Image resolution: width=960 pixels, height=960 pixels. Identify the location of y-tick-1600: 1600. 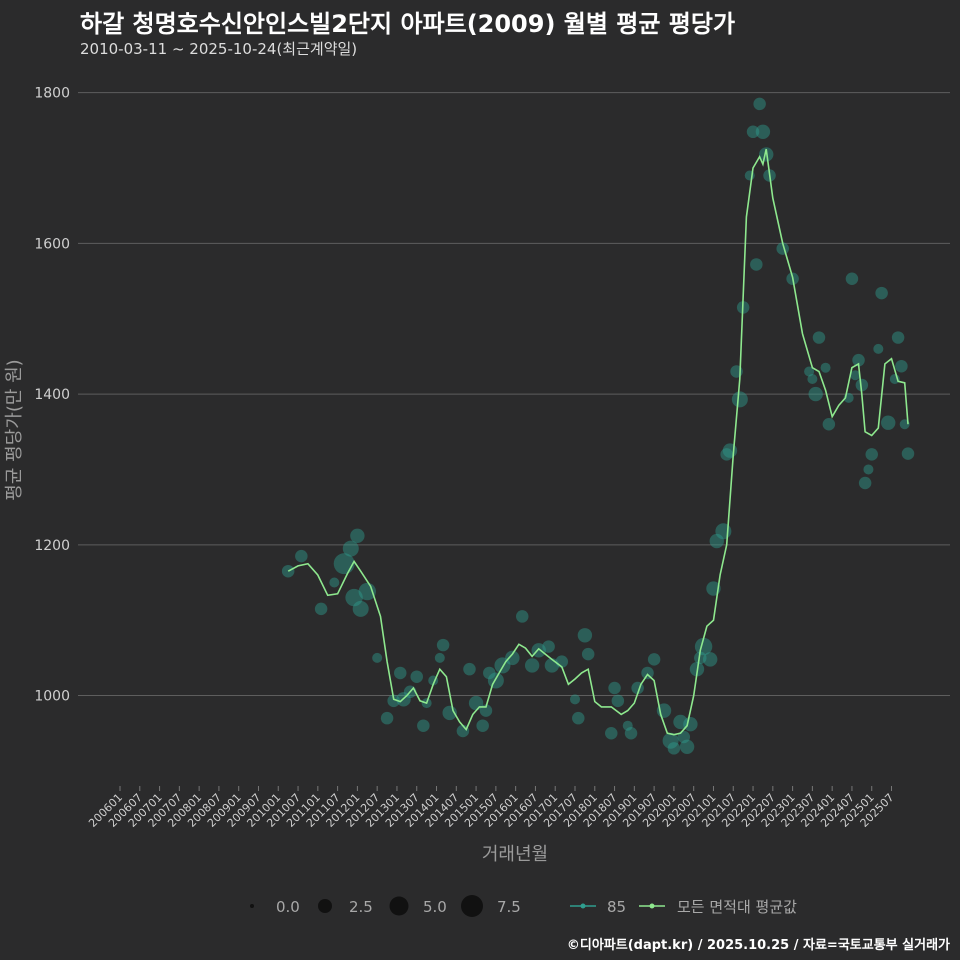
(52, 244).